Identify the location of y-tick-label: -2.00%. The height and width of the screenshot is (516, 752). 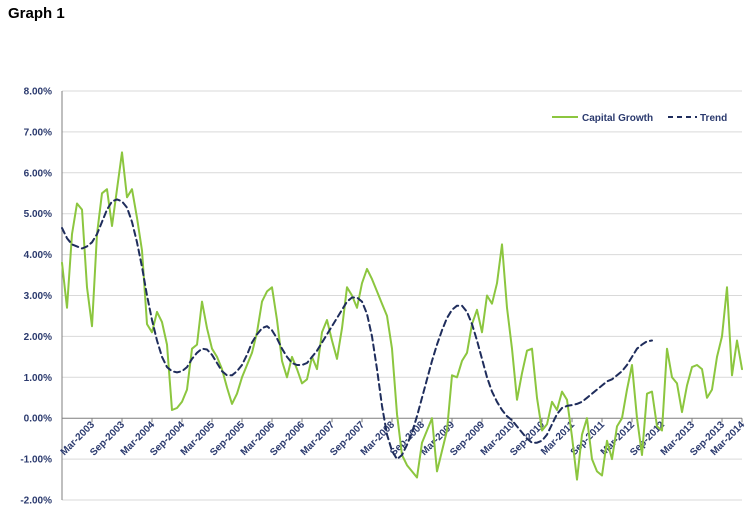
(36, 501).